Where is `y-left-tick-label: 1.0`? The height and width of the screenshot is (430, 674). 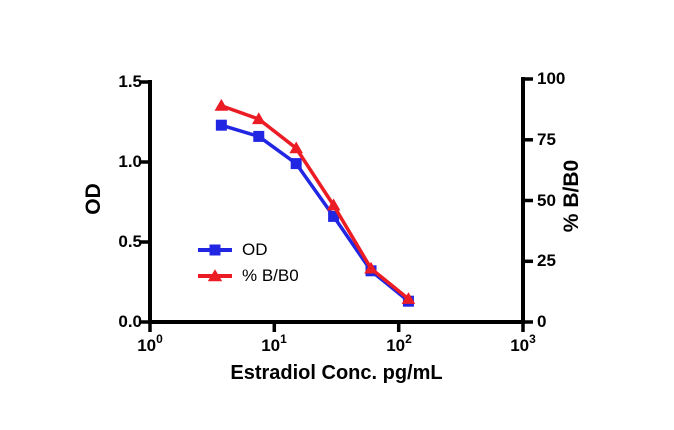 y-left-tick-label: 1.0 is located at coordinates (130, 161).